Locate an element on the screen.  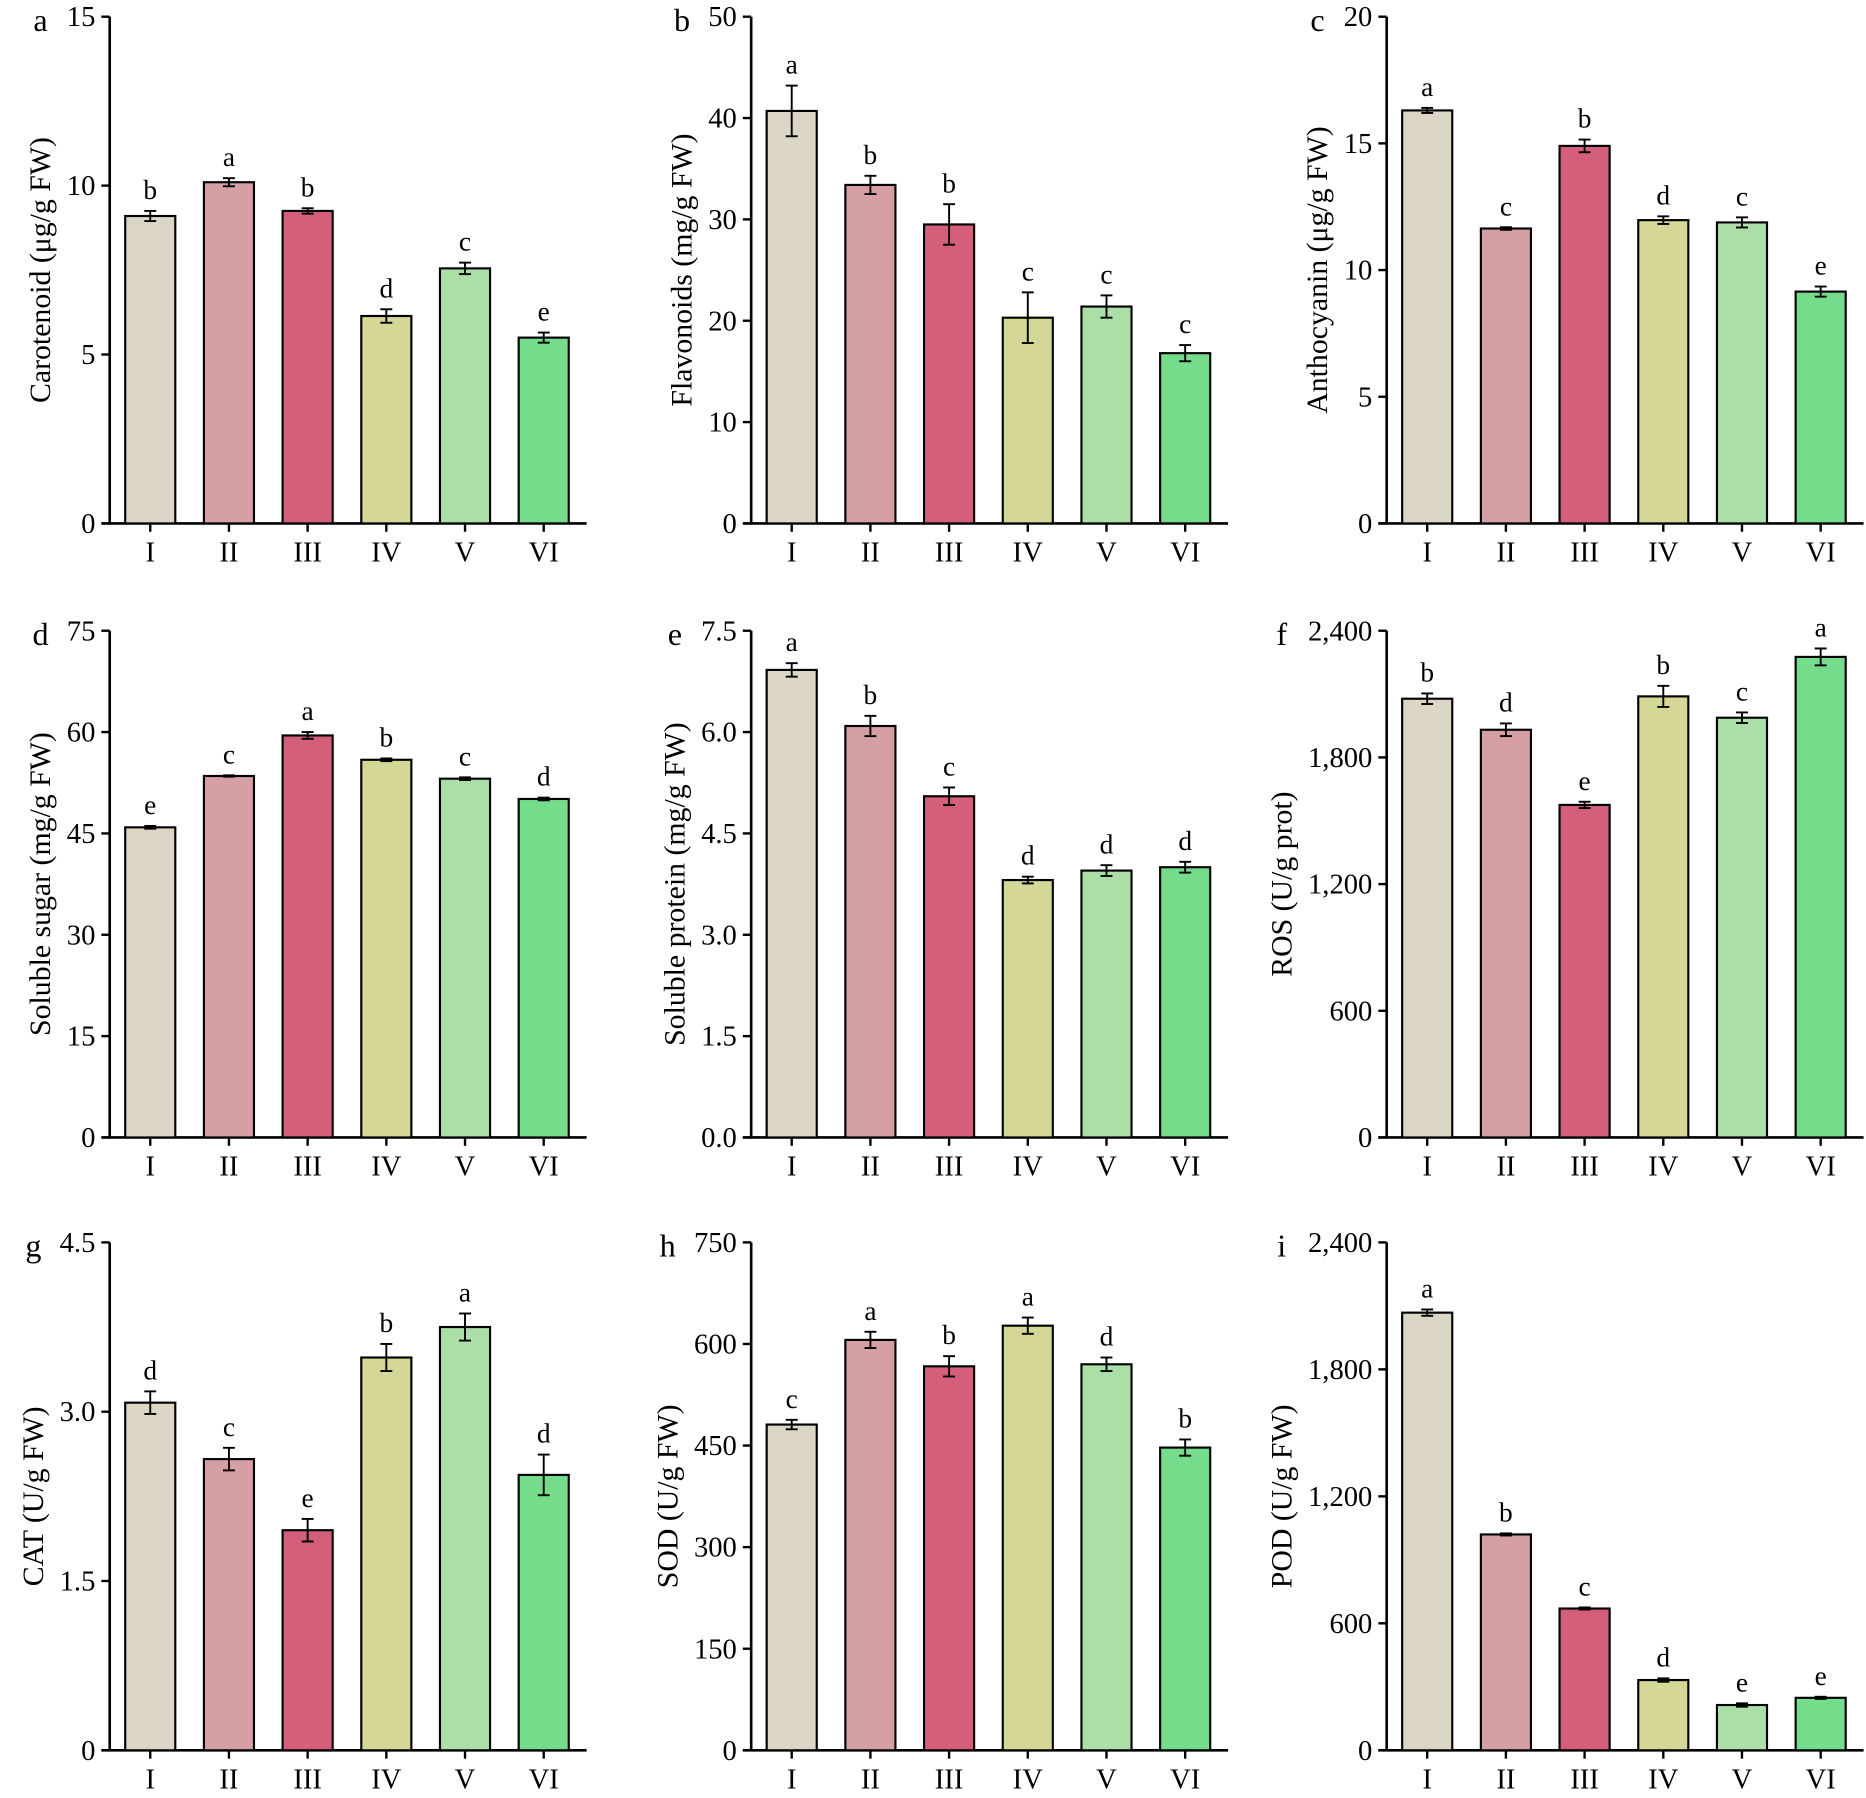
y-tick-label: 3.0 is located at coordinates (719, 935).